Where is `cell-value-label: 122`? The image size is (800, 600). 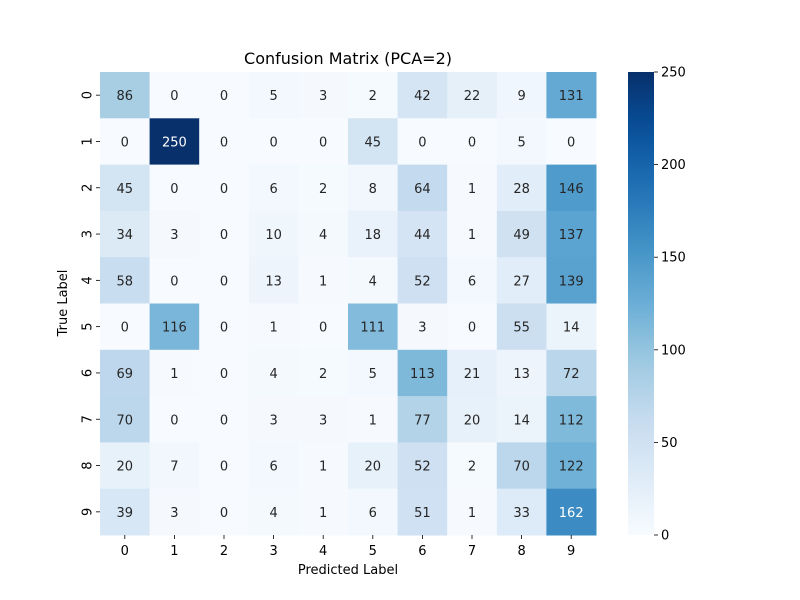 cell-value-label: 122 is located at coordinates (571, 467).